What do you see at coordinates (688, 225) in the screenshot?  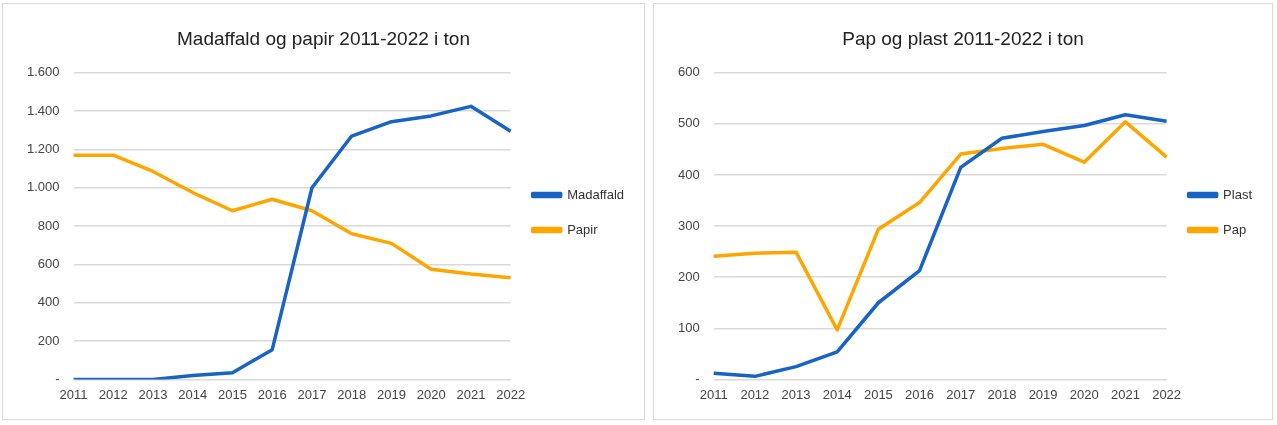 I see `y-tick-label: 300` at bounding box center [688, 225].